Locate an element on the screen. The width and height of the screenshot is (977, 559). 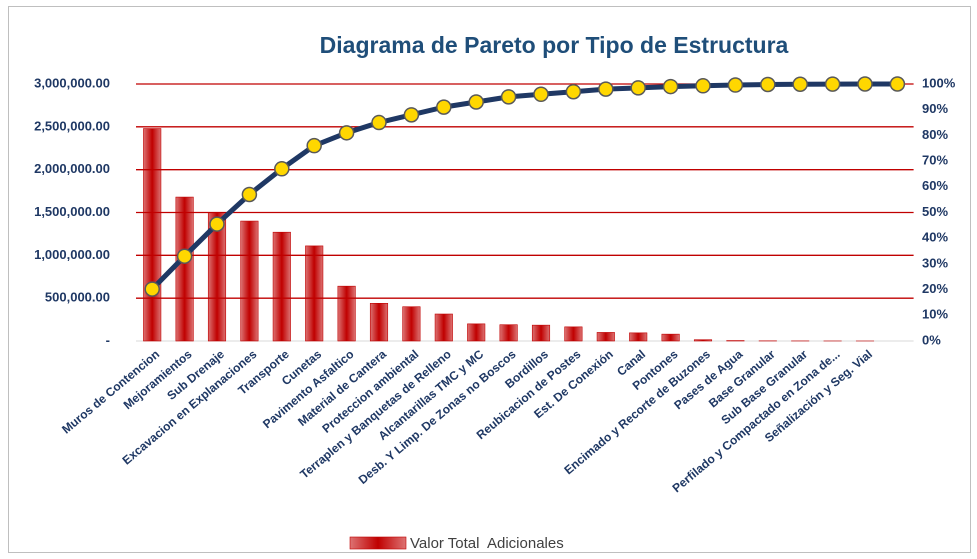
y-tick-label: 3,000,000.00 is located at coordinates (72, 82).